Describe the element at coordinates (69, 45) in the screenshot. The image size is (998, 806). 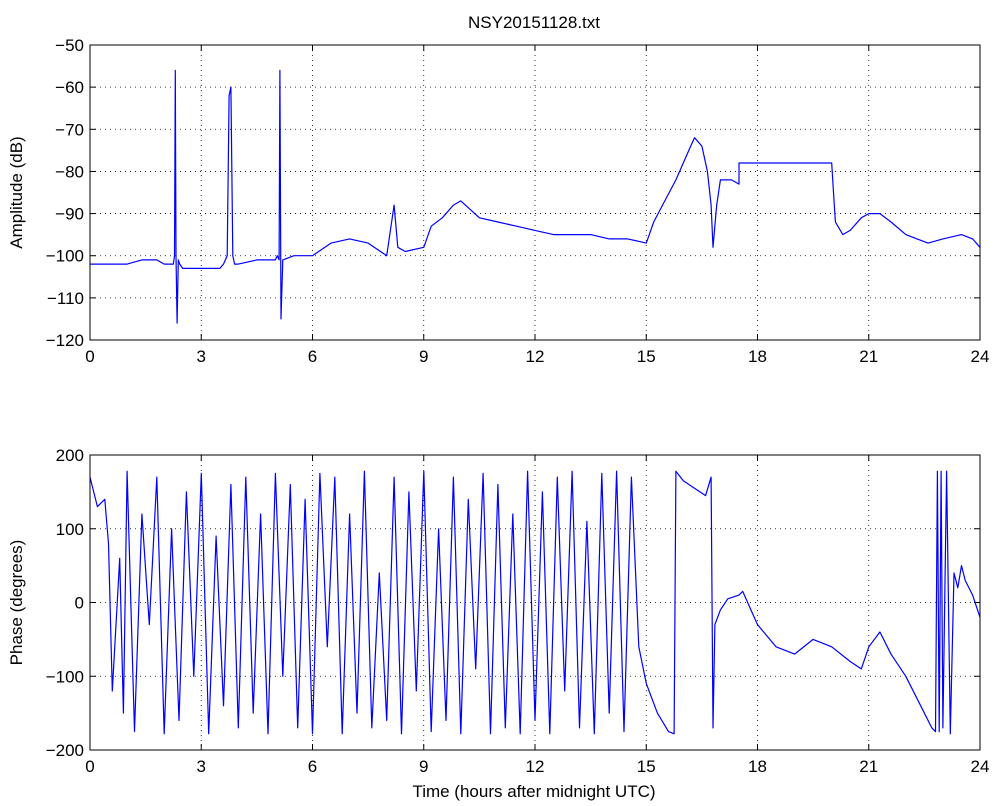
I see `y-tick-label: −50` at that location.